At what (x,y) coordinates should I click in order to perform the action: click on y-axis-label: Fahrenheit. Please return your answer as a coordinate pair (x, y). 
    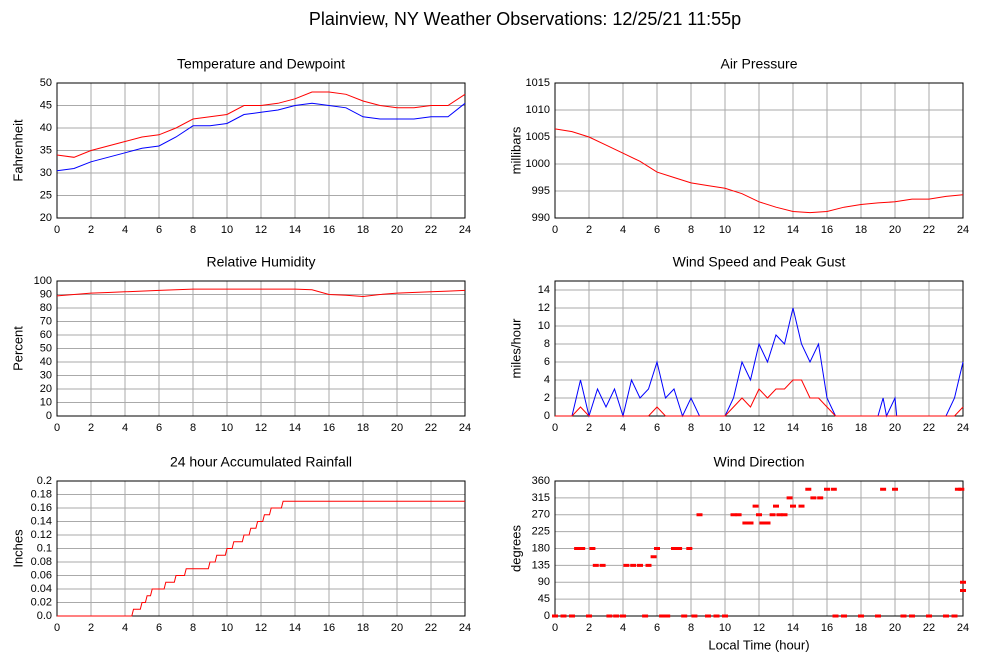
    Looking at the image, I should click on (17, 150).